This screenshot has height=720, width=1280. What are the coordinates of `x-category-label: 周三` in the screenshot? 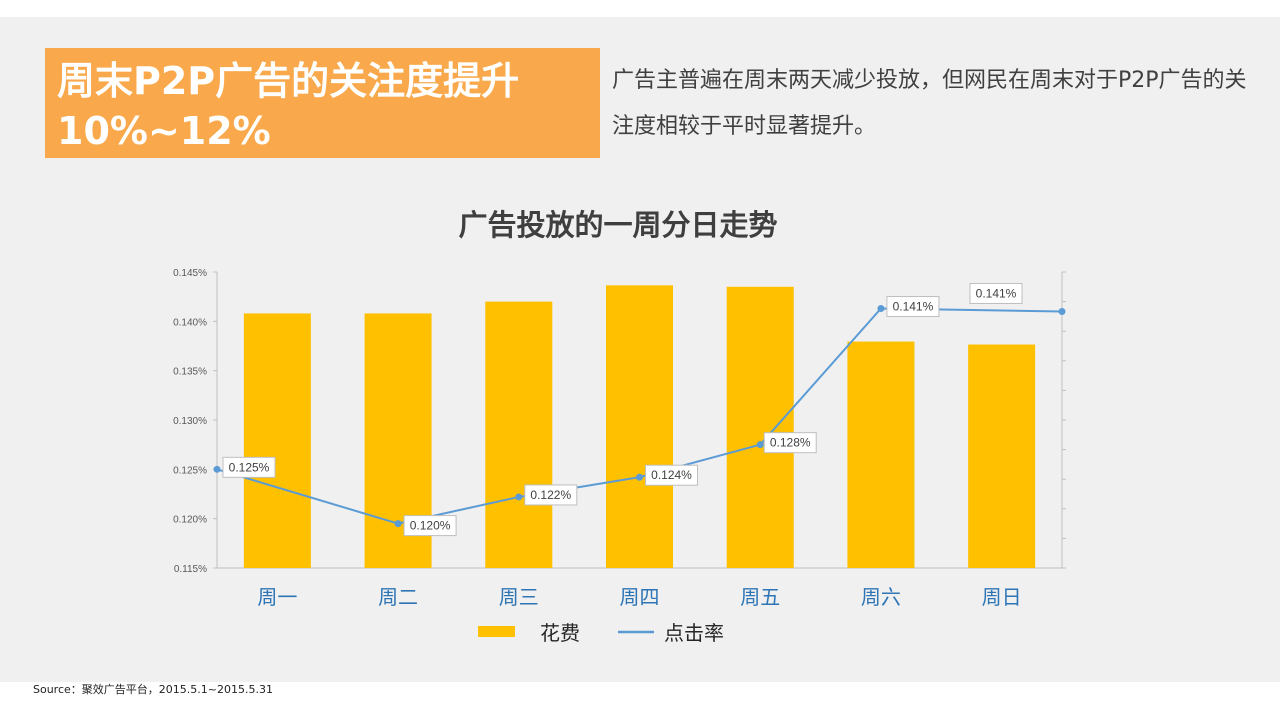 It's located at (519, 598).